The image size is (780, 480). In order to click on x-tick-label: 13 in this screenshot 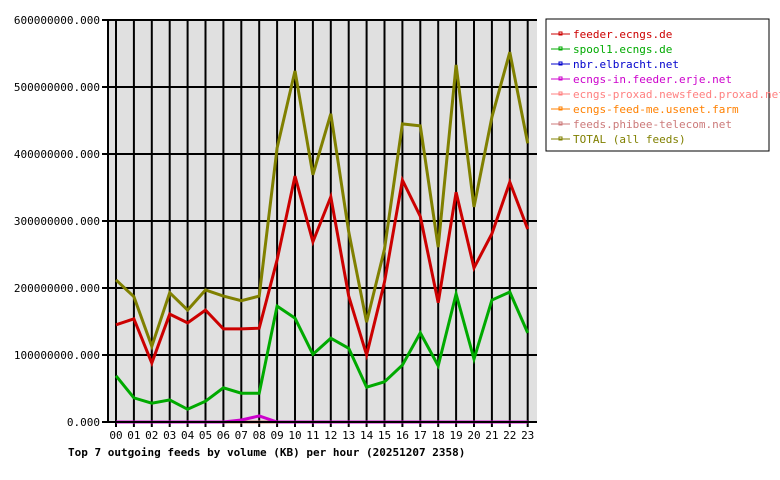, I will do `click(348, 435)`.